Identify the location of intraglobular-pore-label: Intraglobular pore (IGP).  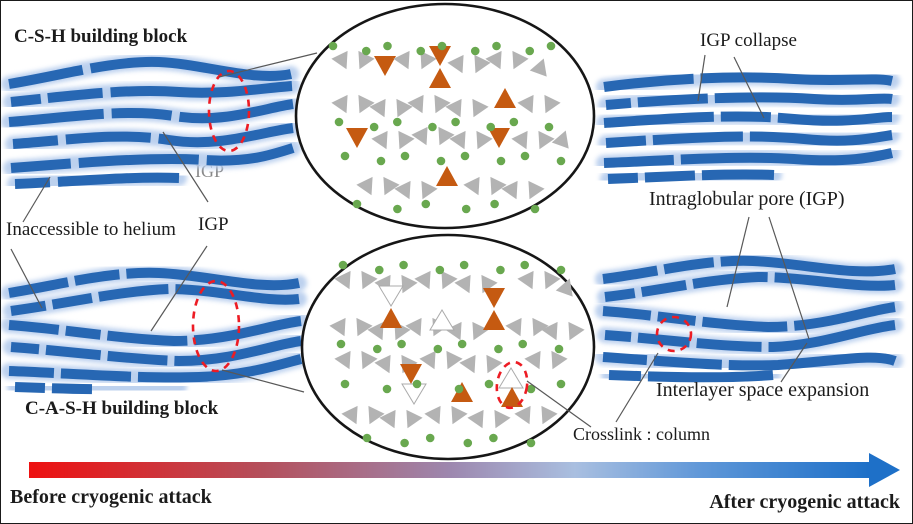
(747, 199).